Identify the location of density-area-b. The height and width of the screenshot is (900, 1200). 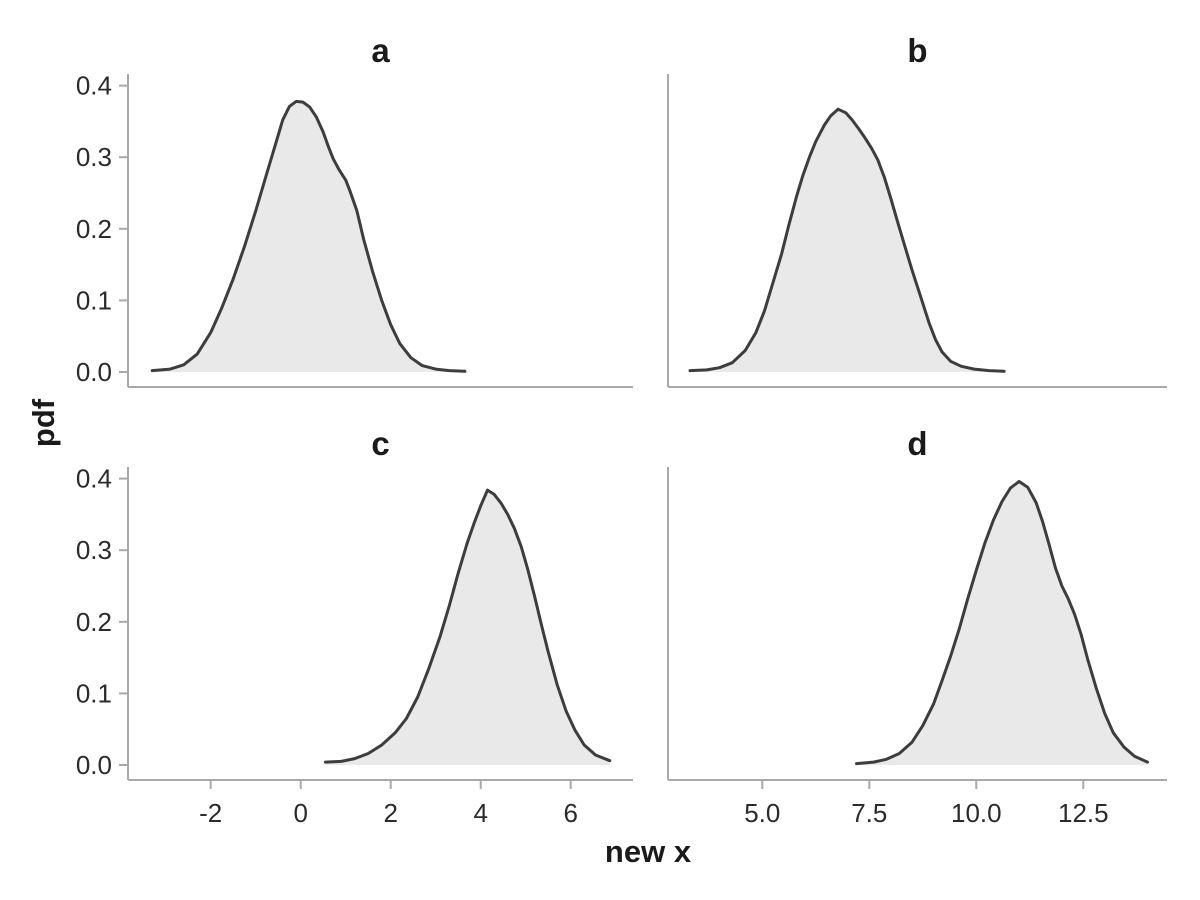
(847, 240).